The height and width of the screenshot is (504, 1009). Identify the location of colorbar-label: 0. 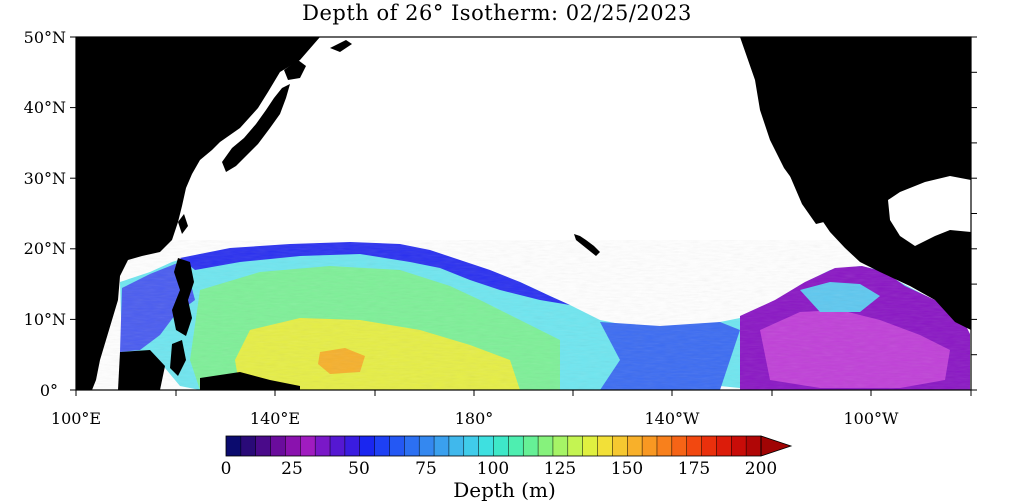
(226, 469).